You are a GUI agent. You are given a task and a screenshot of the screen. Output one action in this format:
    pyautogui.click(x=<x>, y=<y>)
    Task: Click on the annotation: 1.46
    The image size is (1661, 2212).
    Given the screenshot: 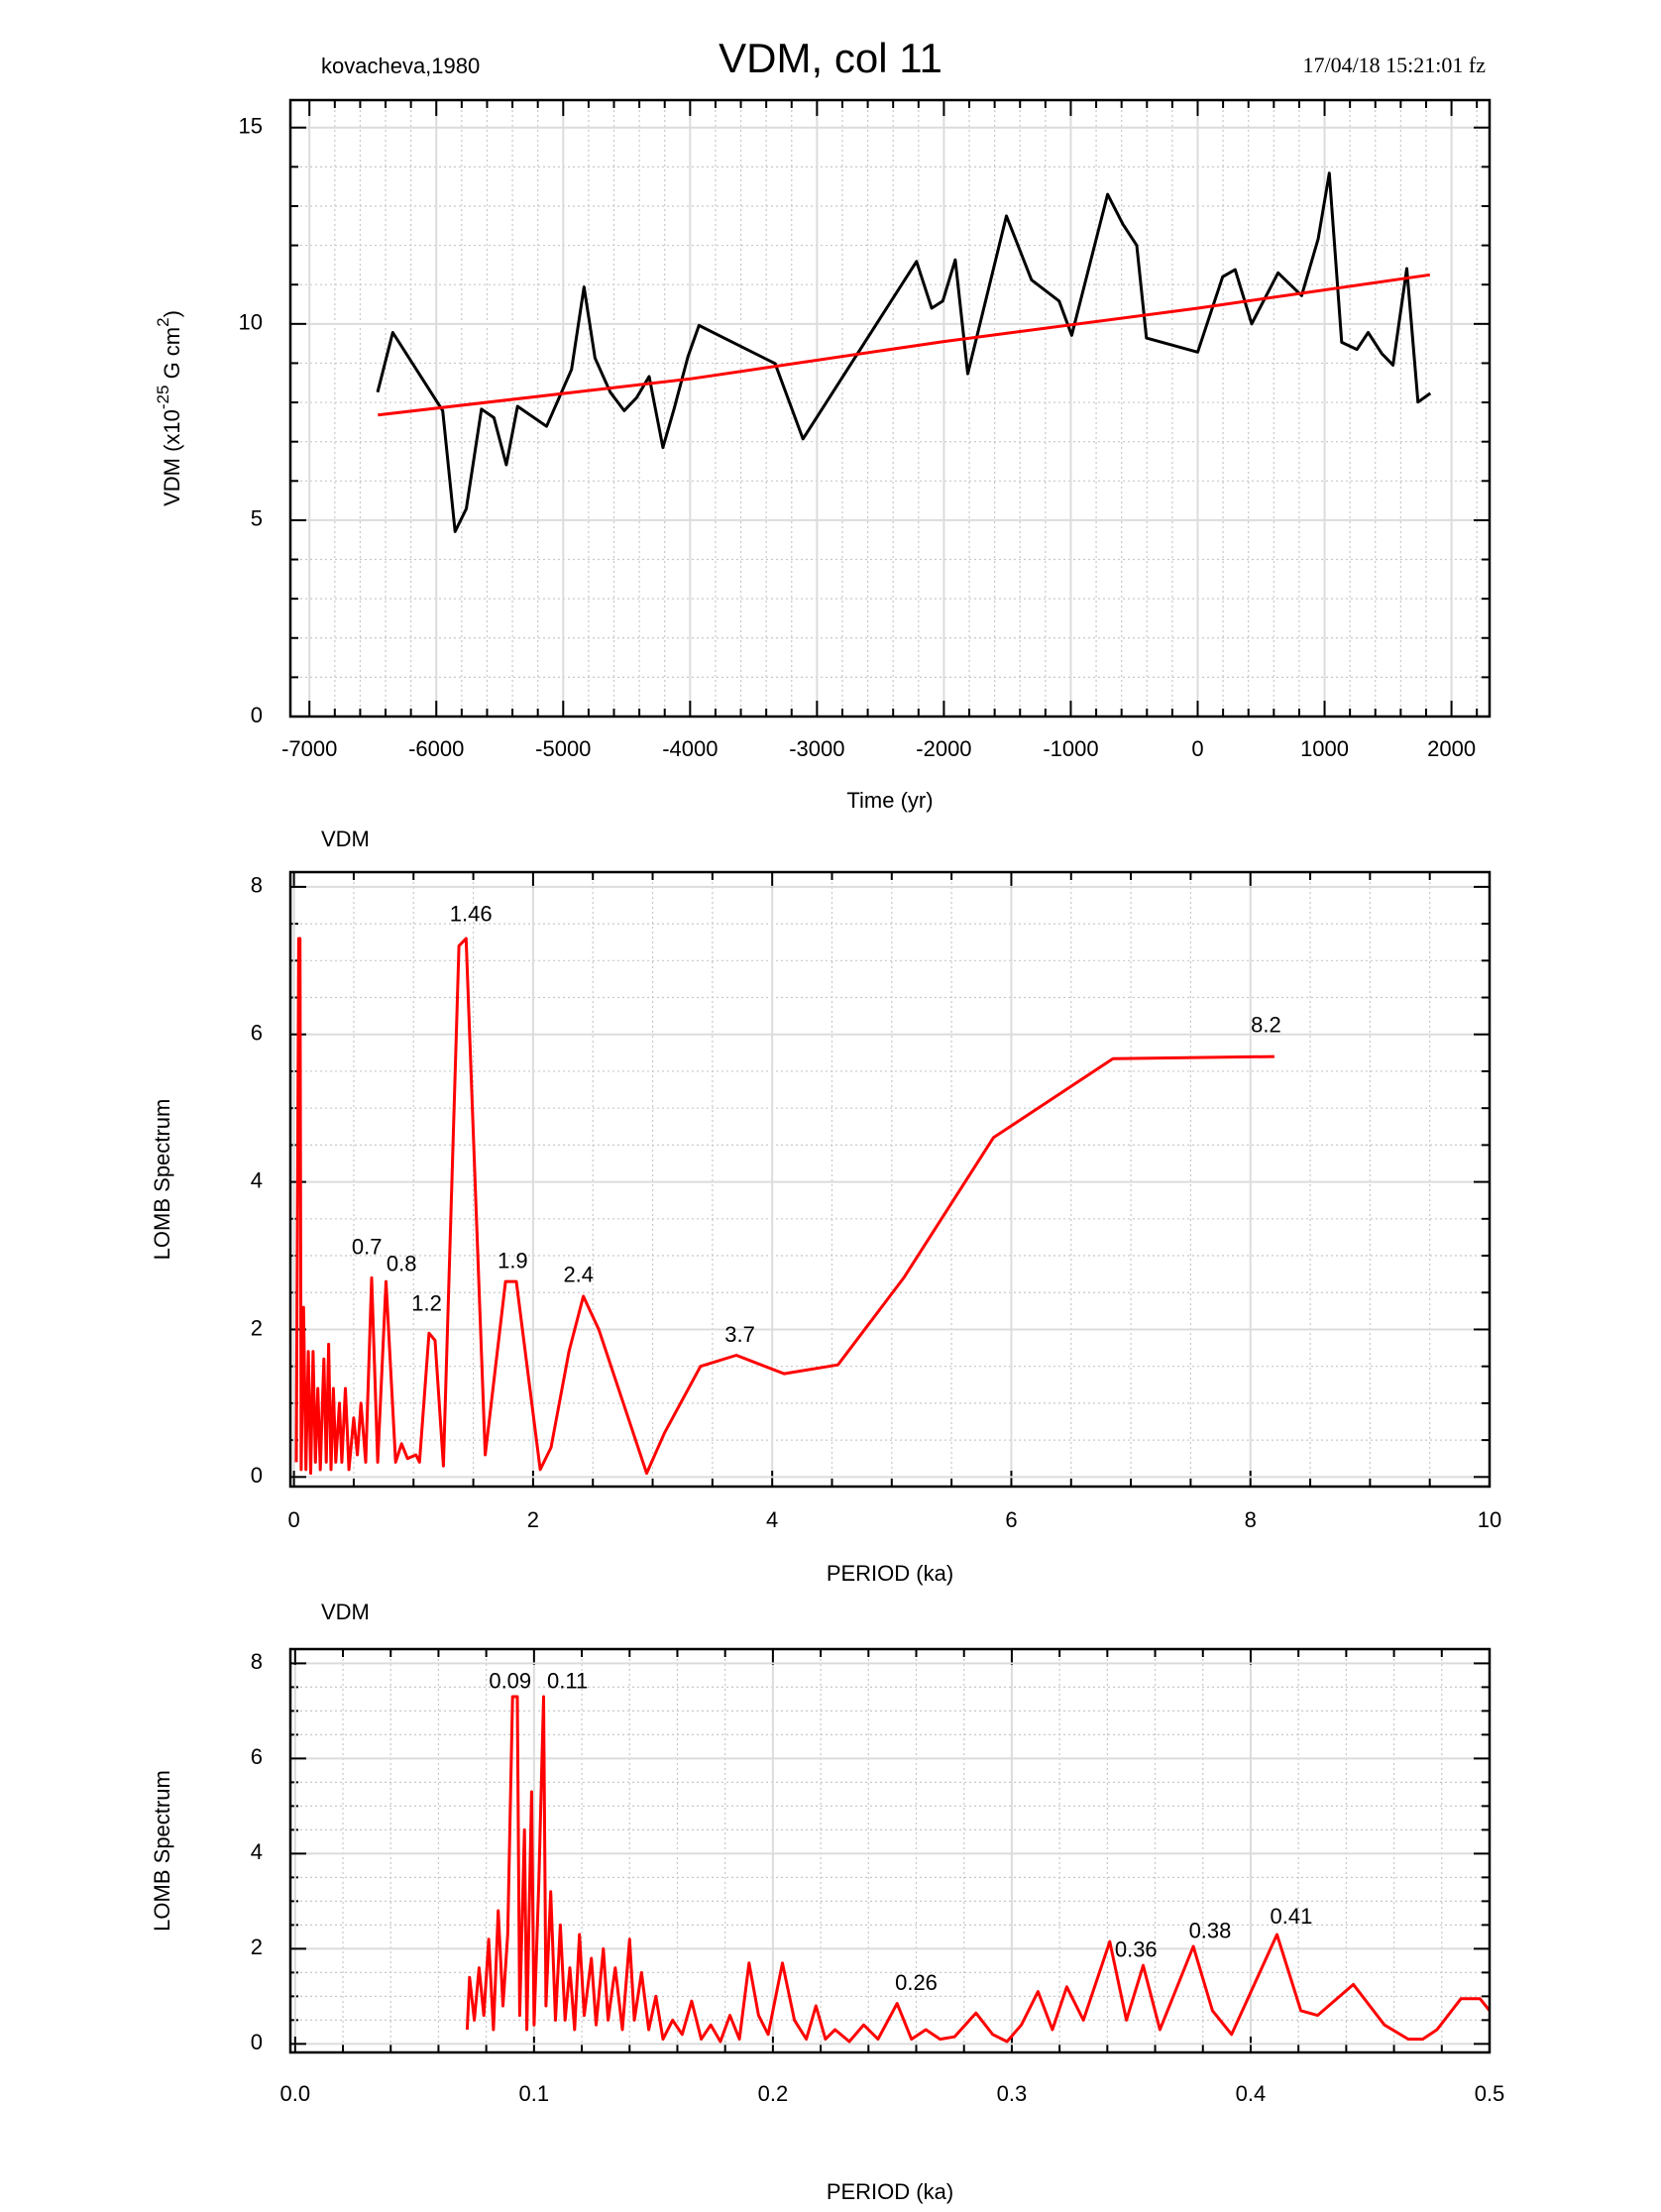 What is the action you would take?
    pyautogui.click(x=472, y=914)
    